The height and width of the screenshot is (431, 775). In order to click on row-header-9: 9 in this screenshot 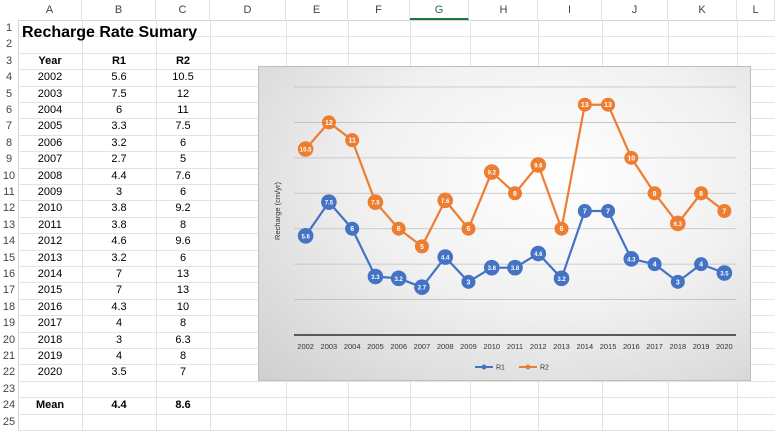, I will do `click(9, 159)`.